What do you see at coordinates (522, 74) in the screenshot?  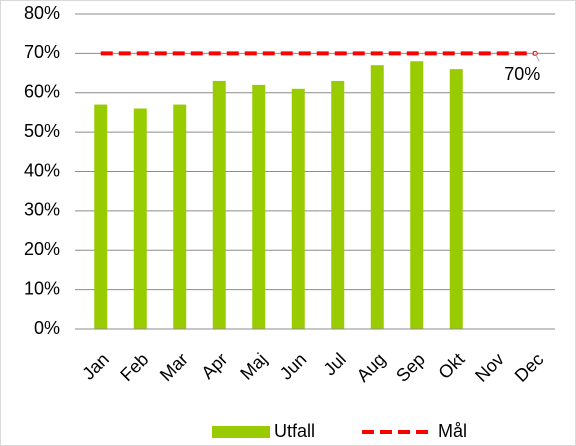 I see `data-label: 70%` at bounding box center [522, 74].